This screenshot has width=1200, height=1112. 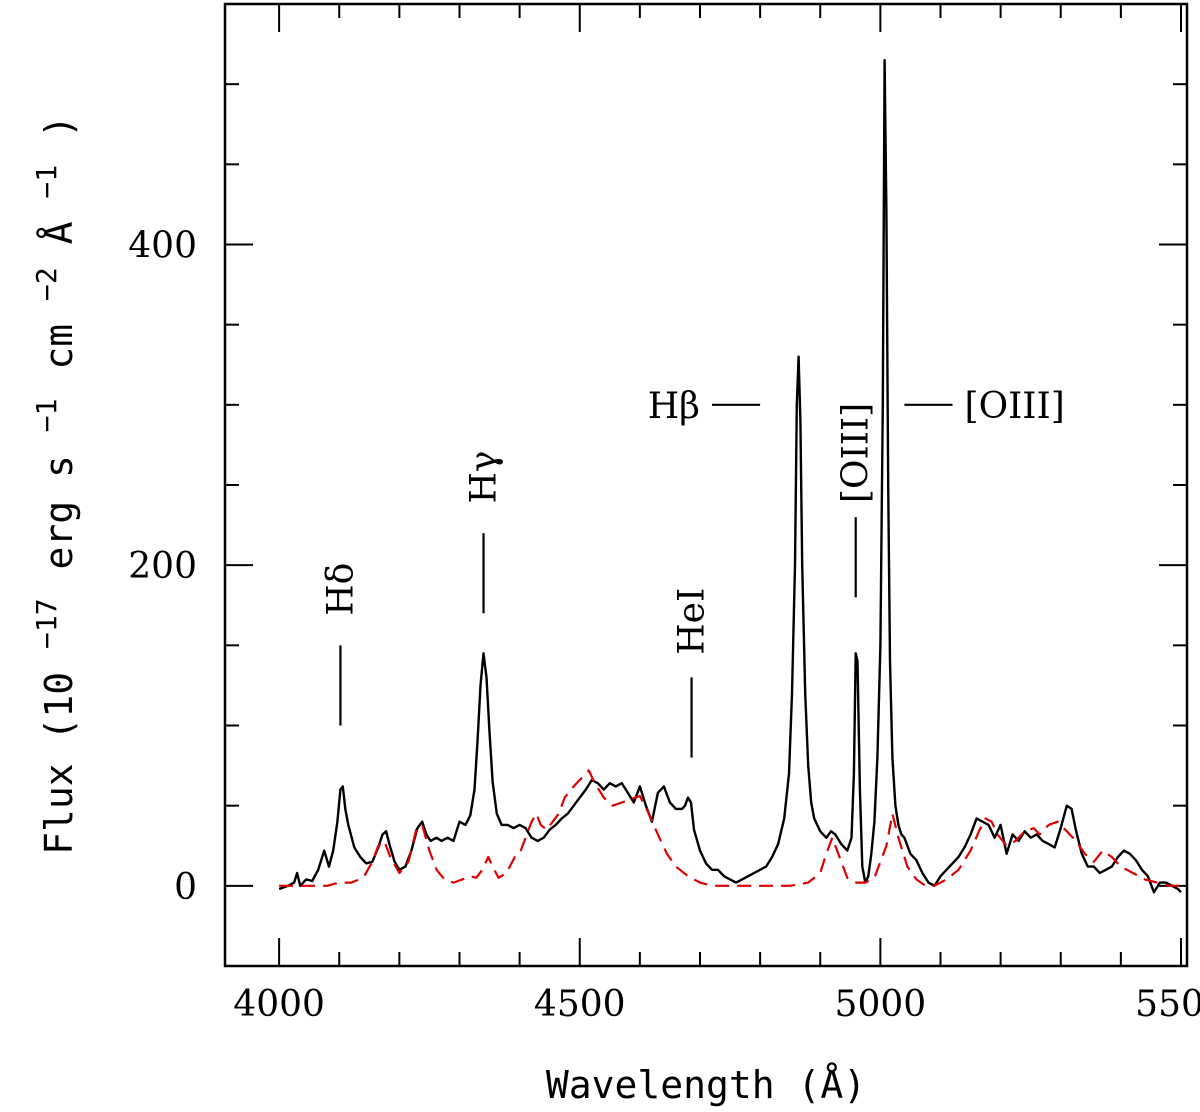 I want to click on line-label: Hδ, so click(x=340, y=589).